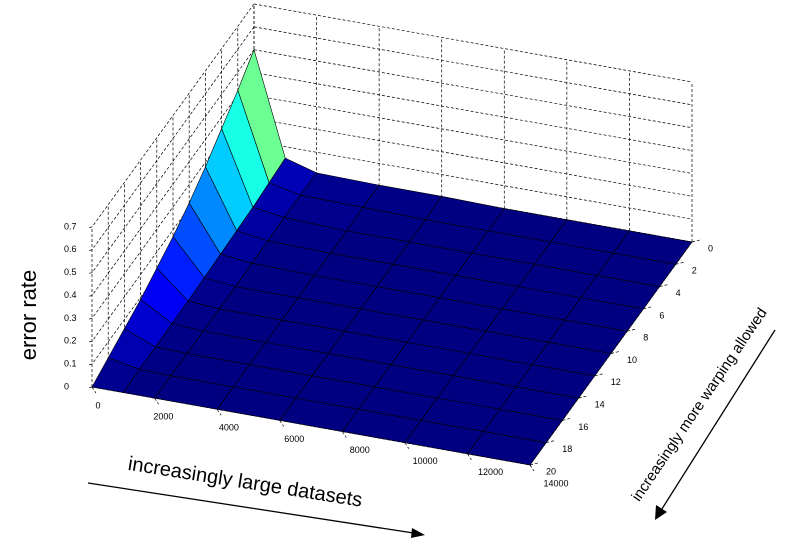  What do you see at coordinates (163, 417) in the screenshot?
I see `x-tick-label: 2000` at bounding box center [163, 417].